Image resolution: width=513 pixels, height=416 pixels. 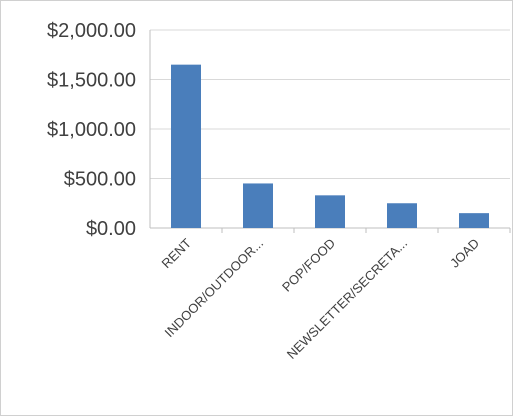 What do you see at coordinates (91, 130) in the screenshot?
I see `y-tick-label: $1,000.00` at bounding box center [91, 130].